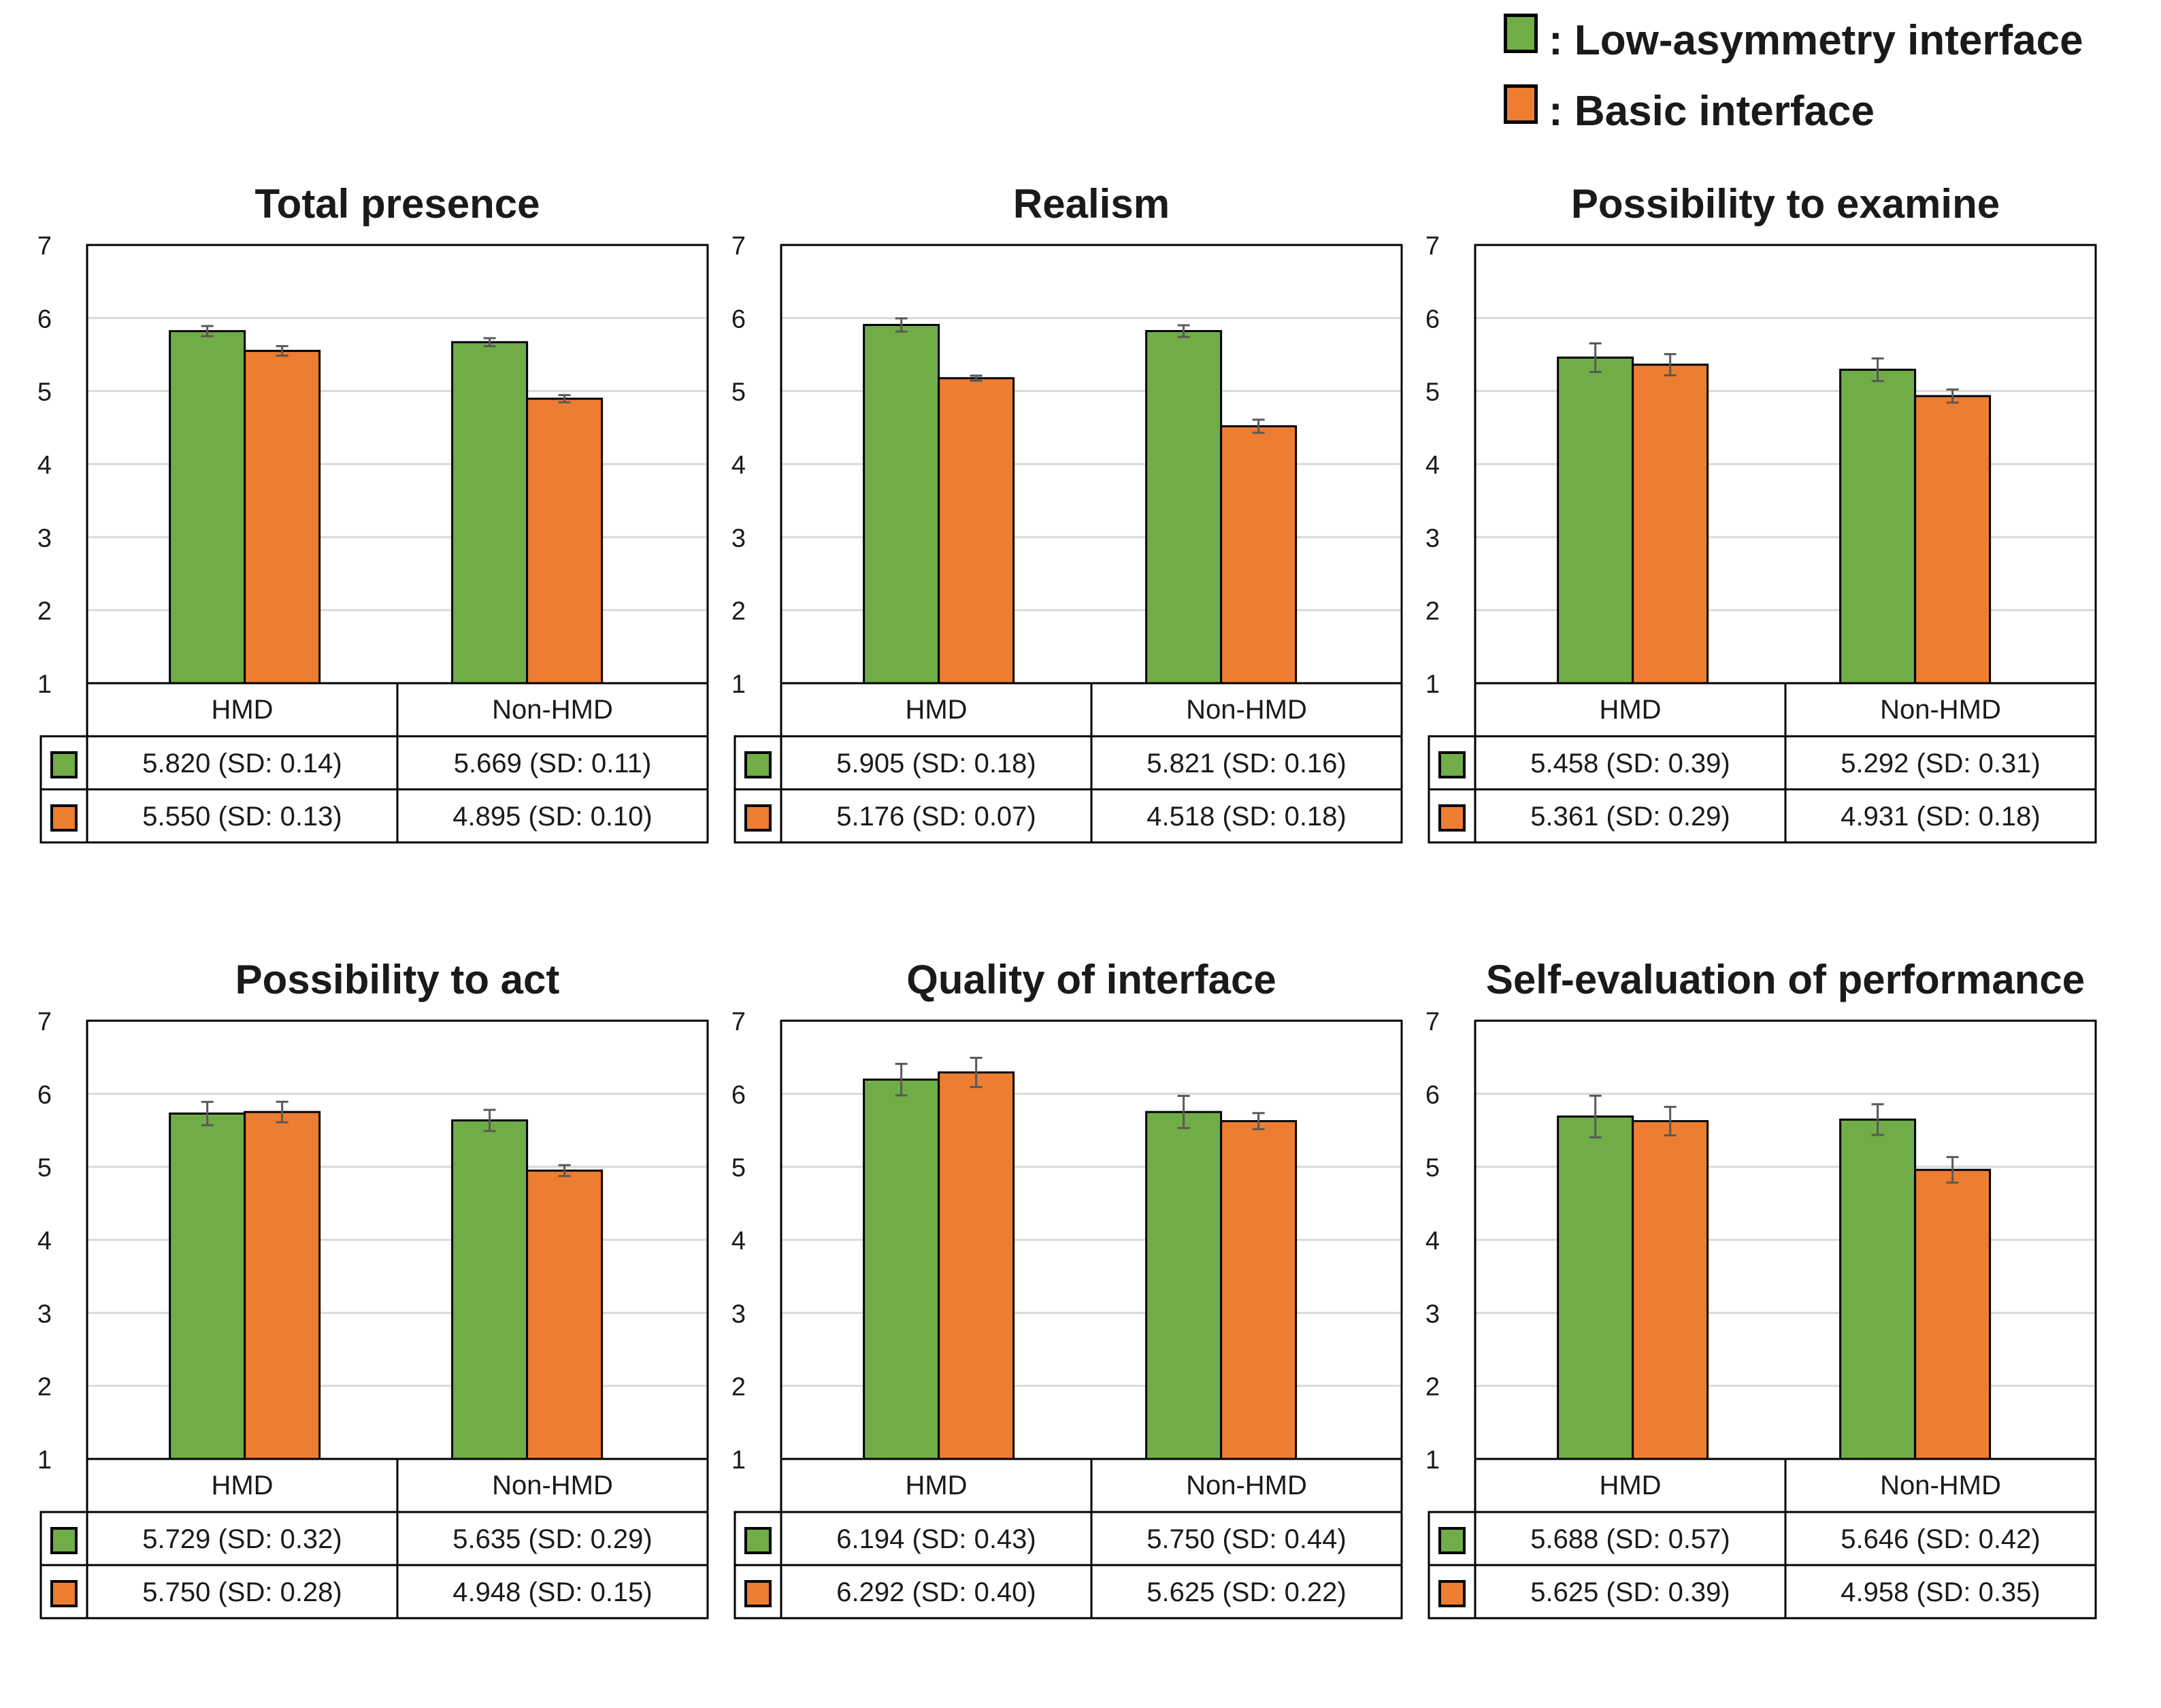 The height and width of the screenshot is (1708, 2161). What do you see at coordinates (242, 817) in the screenshot?
I see `data-label: 5.550 (SD: 0.13)` at bounding box center [242, 817].